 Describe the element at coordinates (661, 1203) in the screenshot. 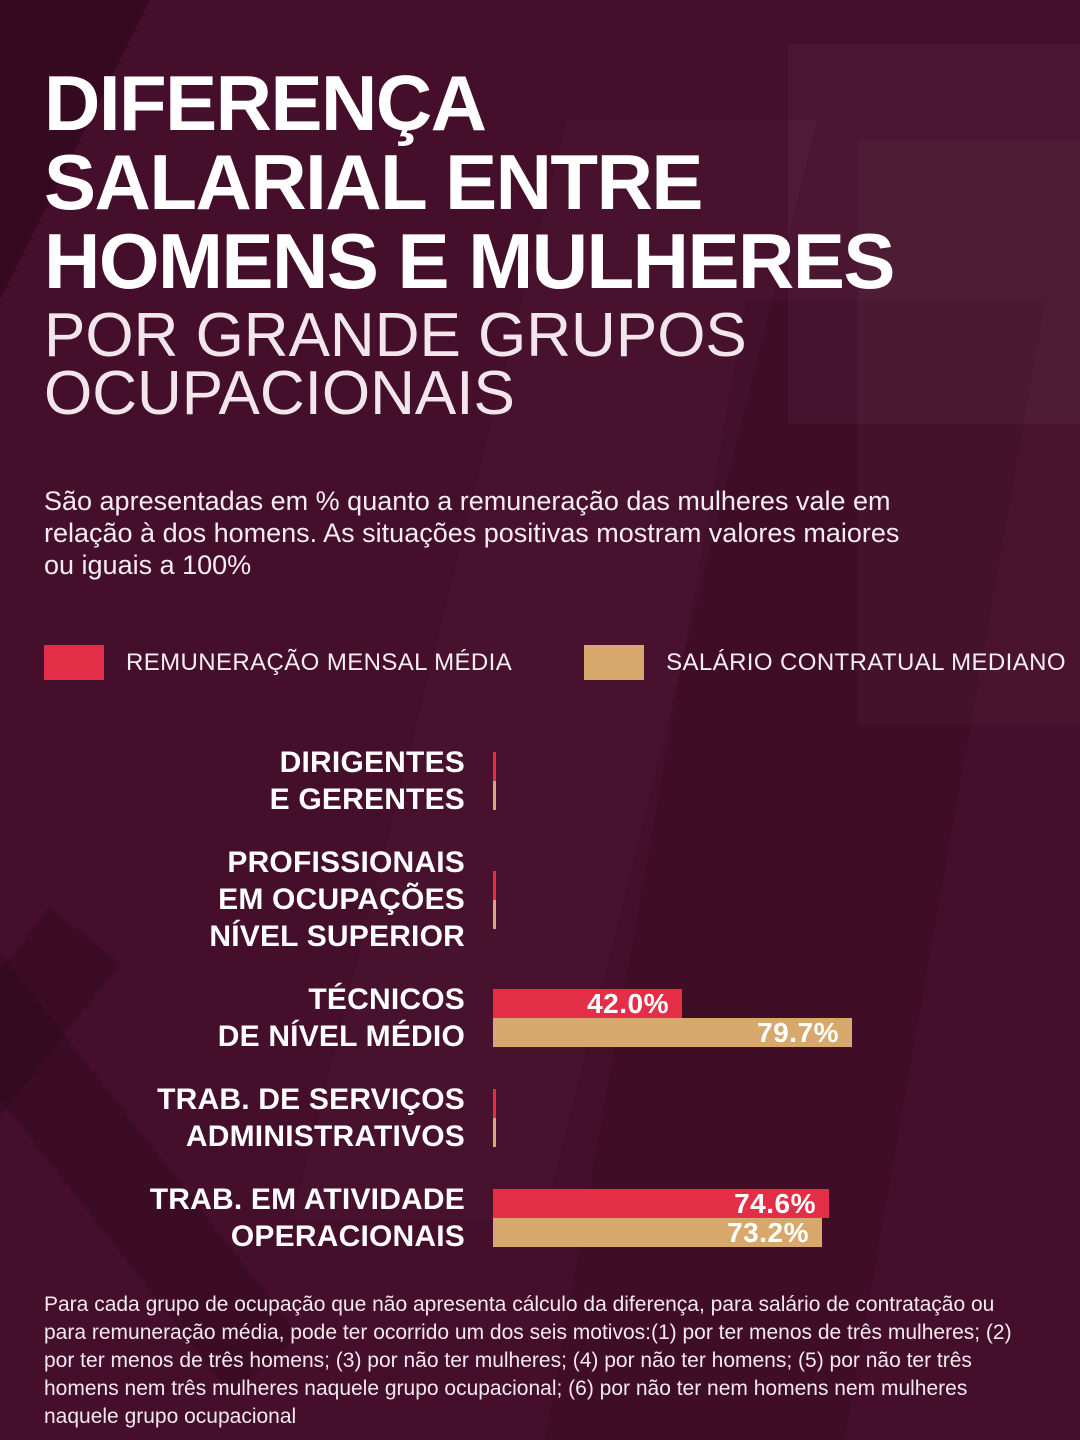

I see `bar: 74.6%` at that location.